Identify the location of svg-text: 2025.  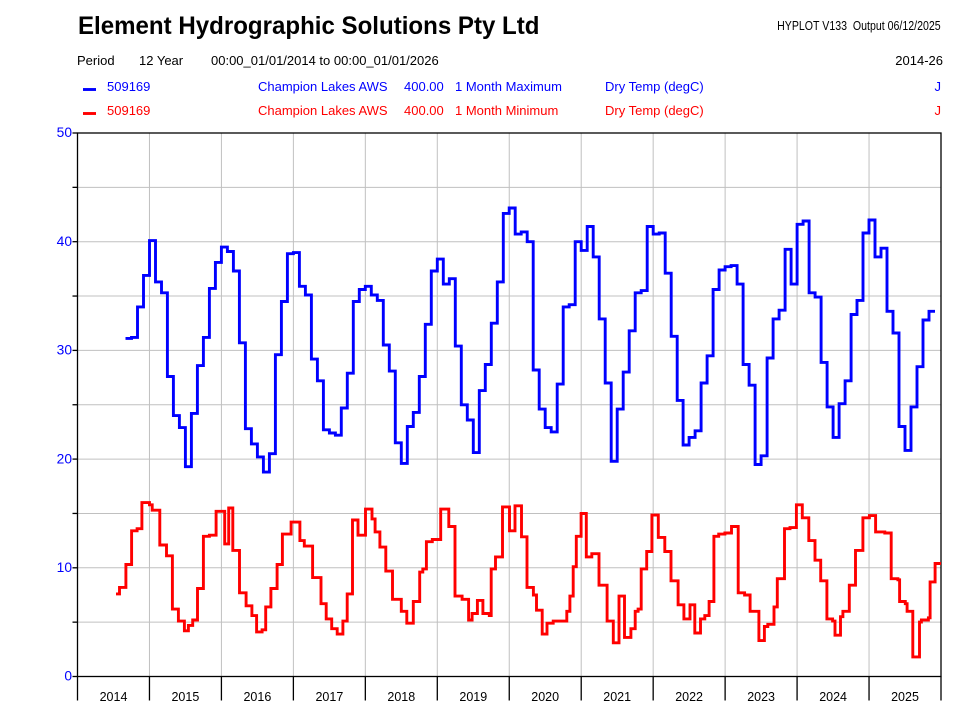
(905, 697).